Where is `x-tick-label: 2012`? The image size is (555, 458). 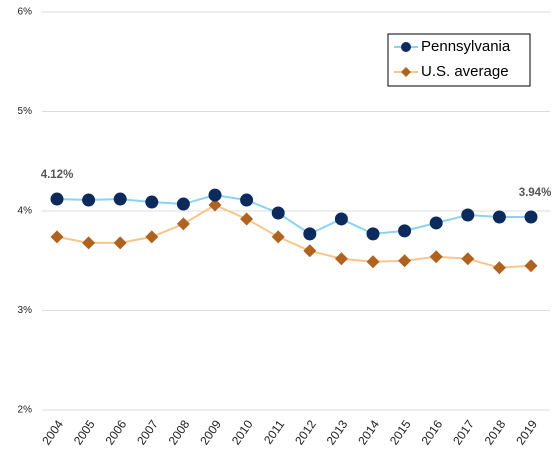
x-tick-label: 2012 is located at coordinates (305, 432).